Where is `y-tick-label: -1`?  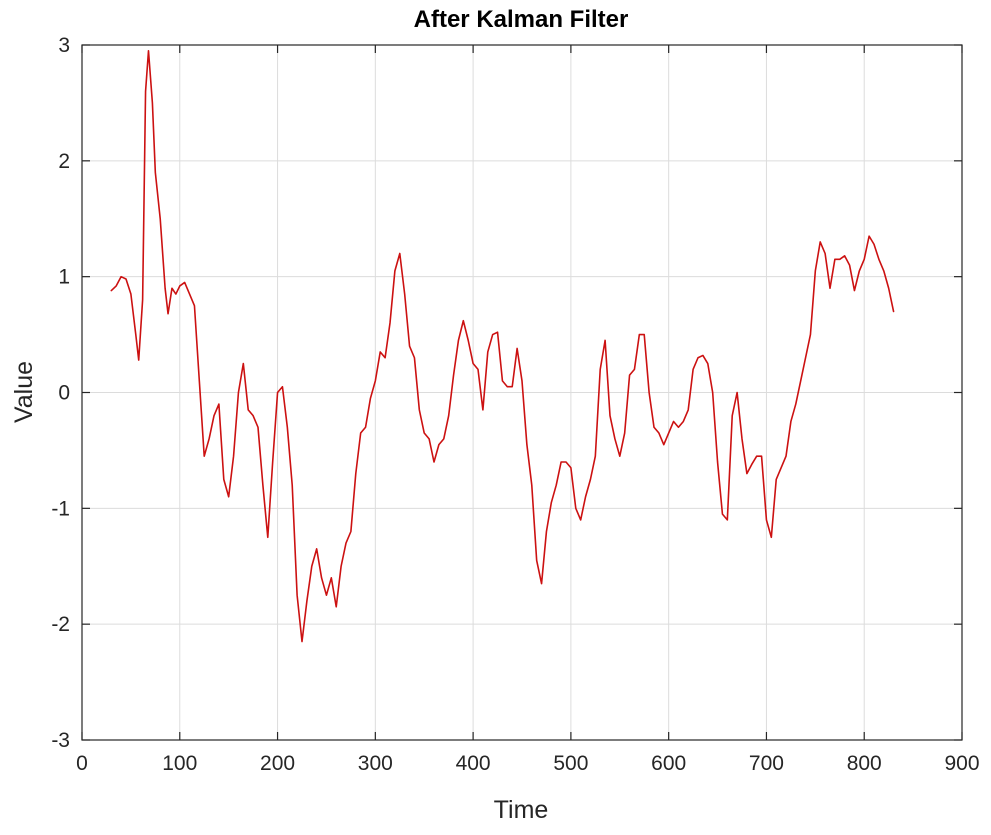 y-tick-label: -1 is located at coordinates (60, 508).